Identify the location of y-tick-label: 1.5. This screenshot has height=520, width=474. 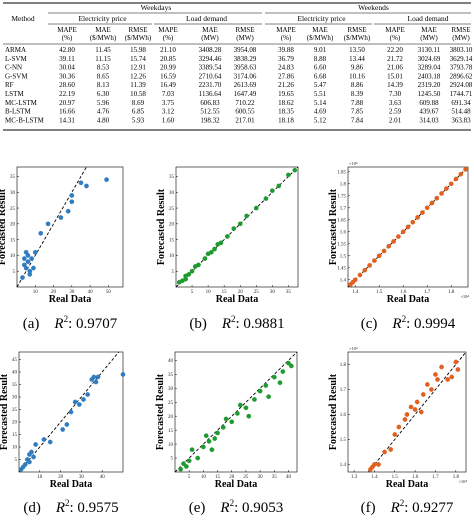
(343, 440).